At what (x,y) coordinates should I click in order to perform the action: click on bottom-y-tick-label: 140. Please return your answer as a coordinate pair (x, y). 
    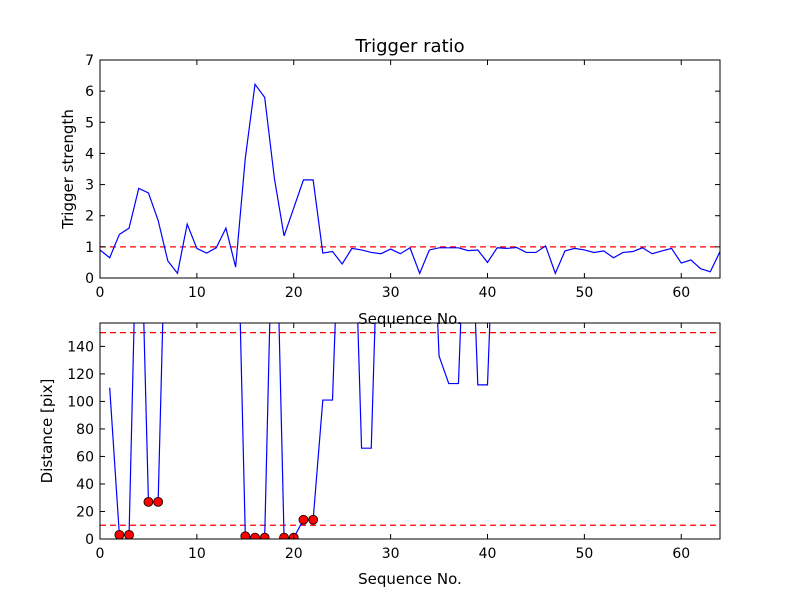
    Looking at the image, I should click on (80, 347).